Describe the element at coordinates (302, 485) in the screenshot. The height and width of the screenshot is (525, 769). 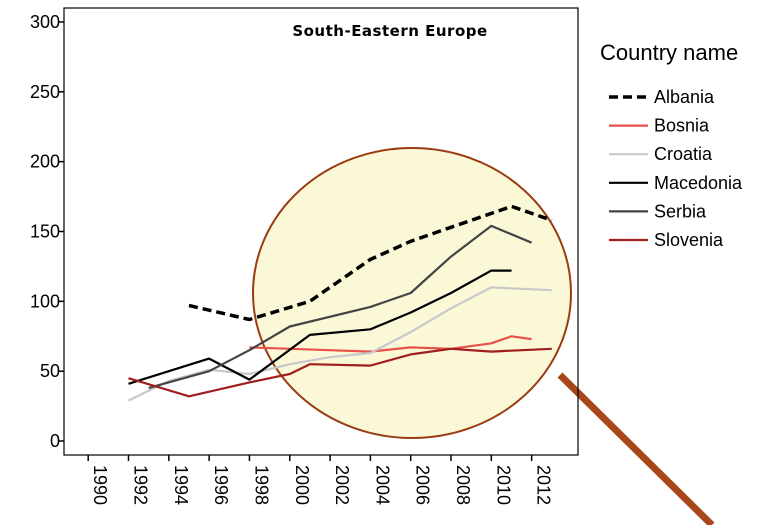
I see `x-tick-label: 2000` at that location.